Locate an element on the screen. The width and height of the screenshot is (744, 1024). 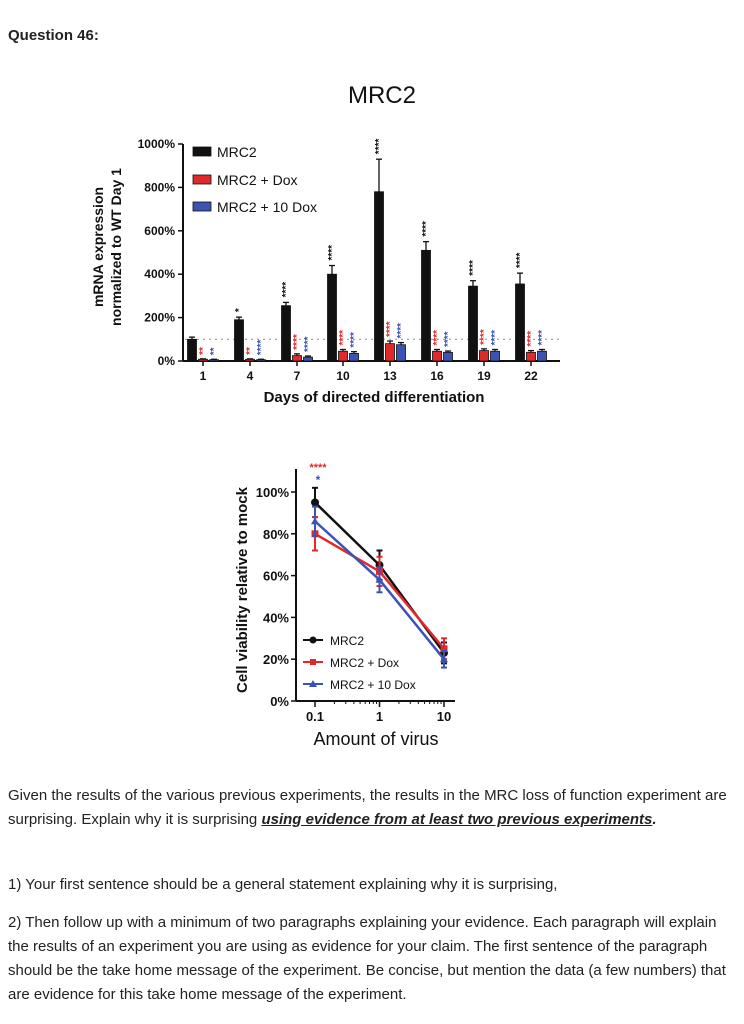
bar-x-tick-label: 22 is located at coordinates (531, 376).